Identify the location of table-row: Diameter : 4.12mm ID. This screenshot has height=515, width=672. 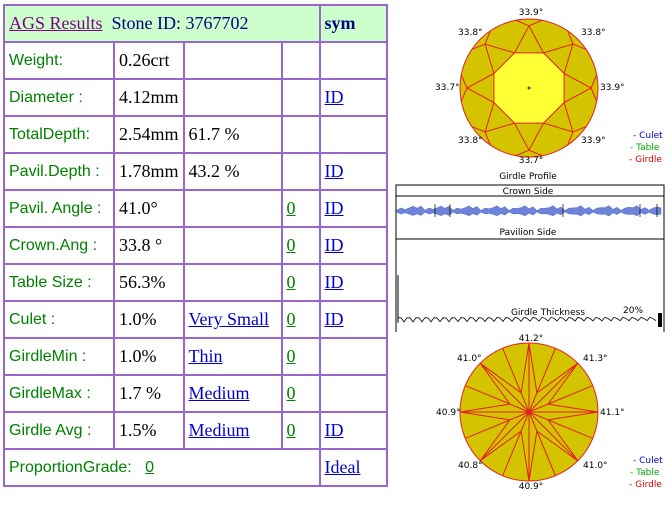
(195, 97).